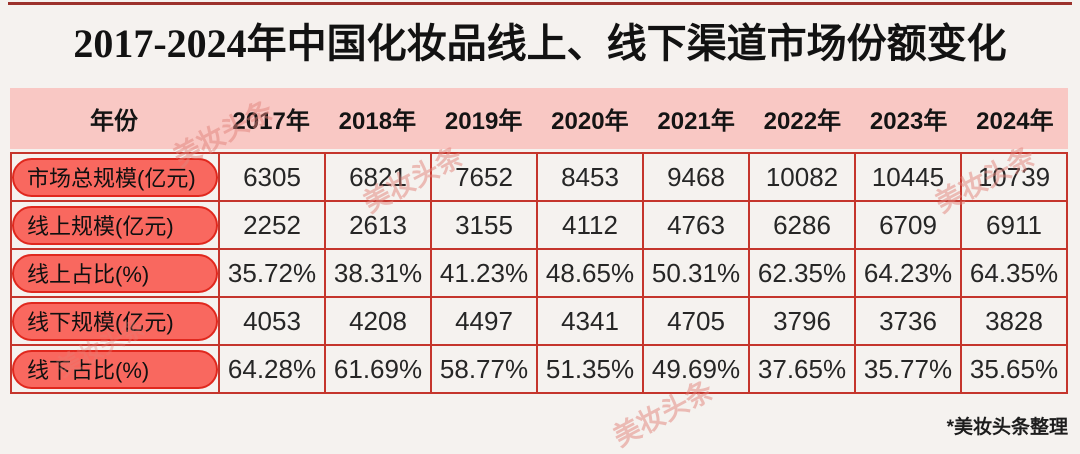 The width and height of the screenshot is (1080, 454). What do you see at coordinates (484, 177) in the screenshot?
I see `value-cell: 7652` at bounding box center [484, 177].